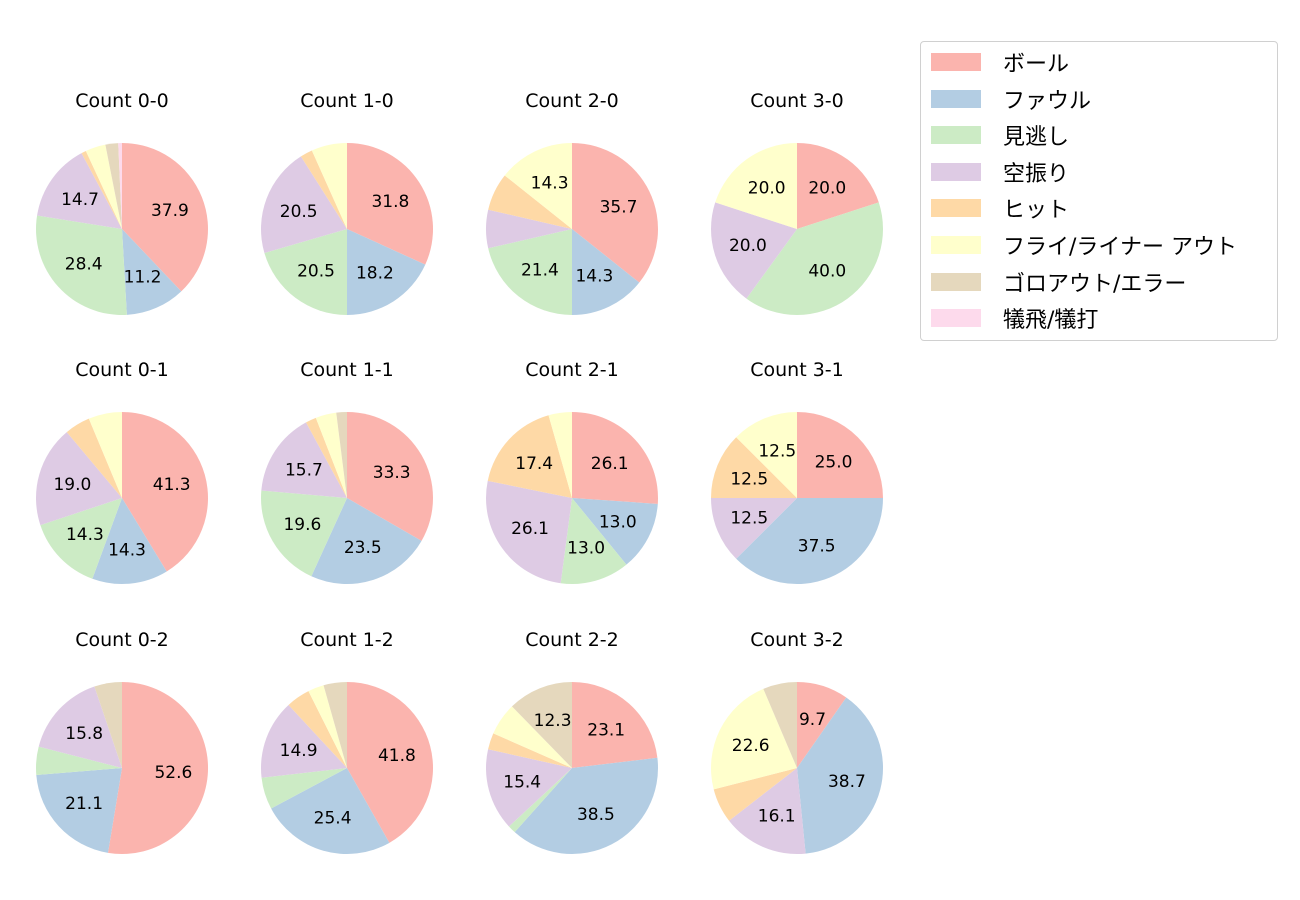  I want to click on pie-chart: Count 1-0 31.8 18.2 20.5 20.5, so click(347, 202).